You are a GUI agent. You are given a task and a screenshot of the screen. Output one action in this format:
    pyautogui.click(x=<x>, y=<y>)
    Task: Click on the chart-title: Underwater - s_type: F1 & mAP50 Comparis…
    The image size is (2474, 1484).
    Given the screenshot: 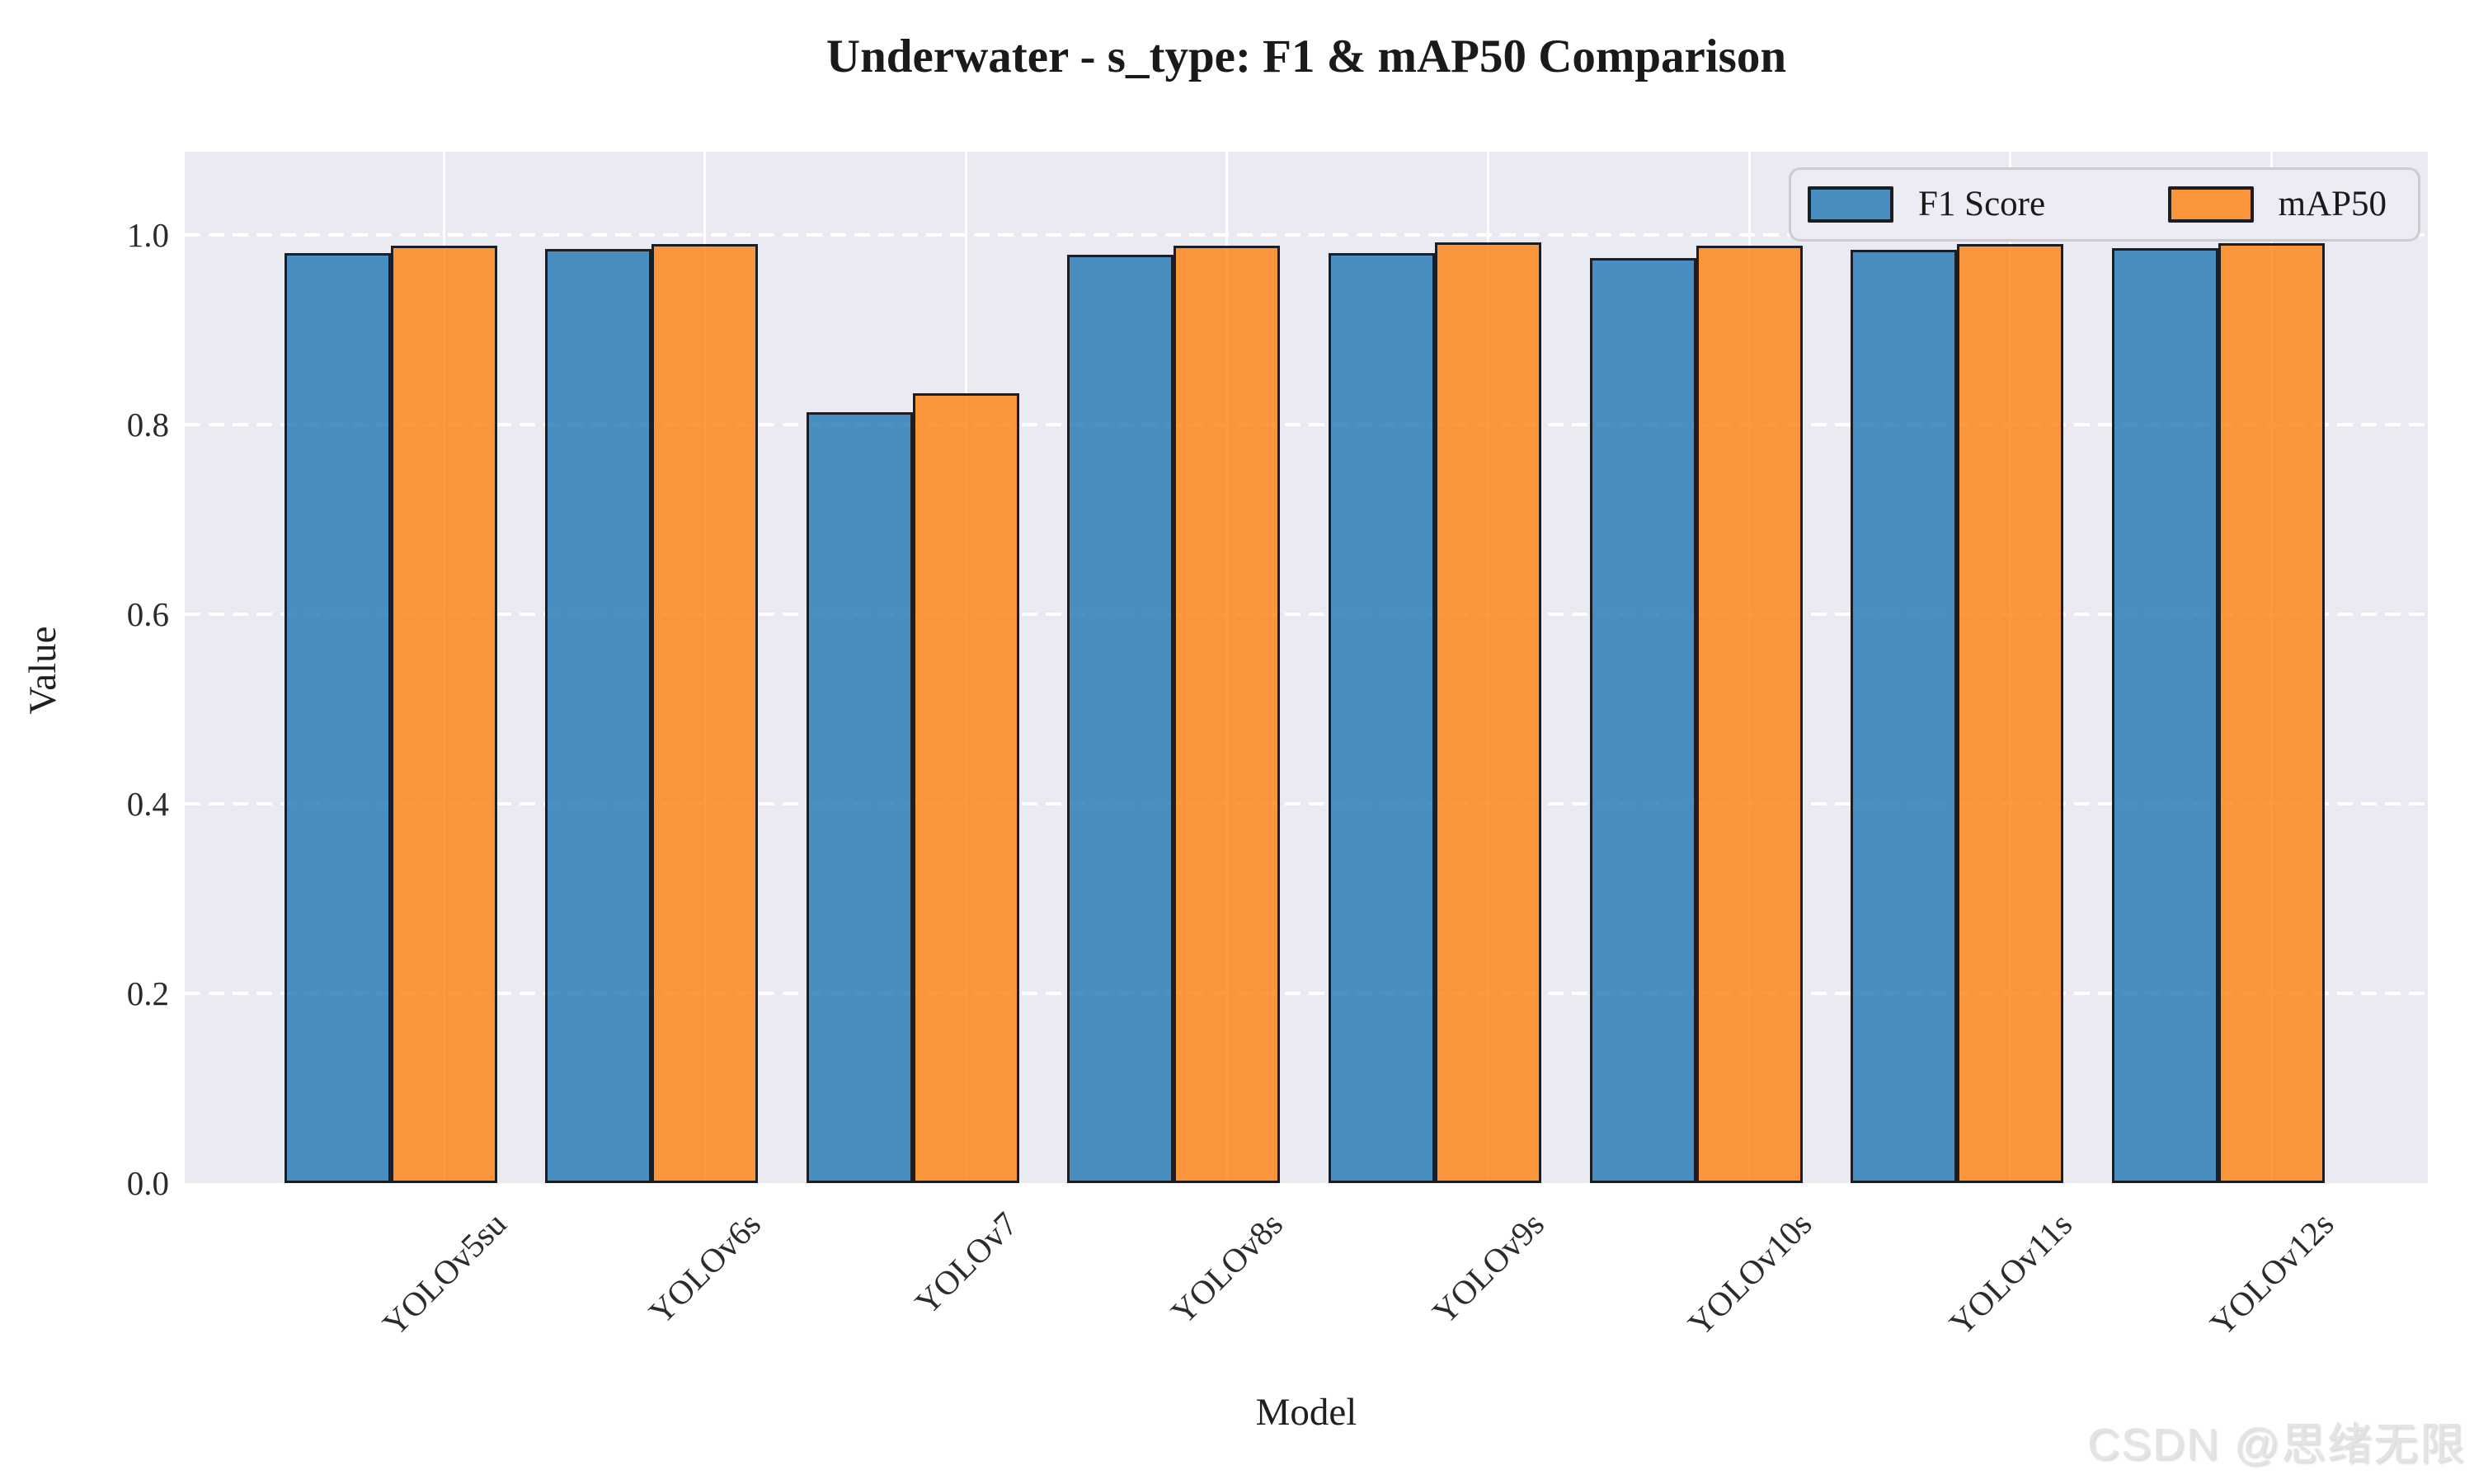 What is the action you would take?
    pyautogui.click(x=1306, y=56)
    